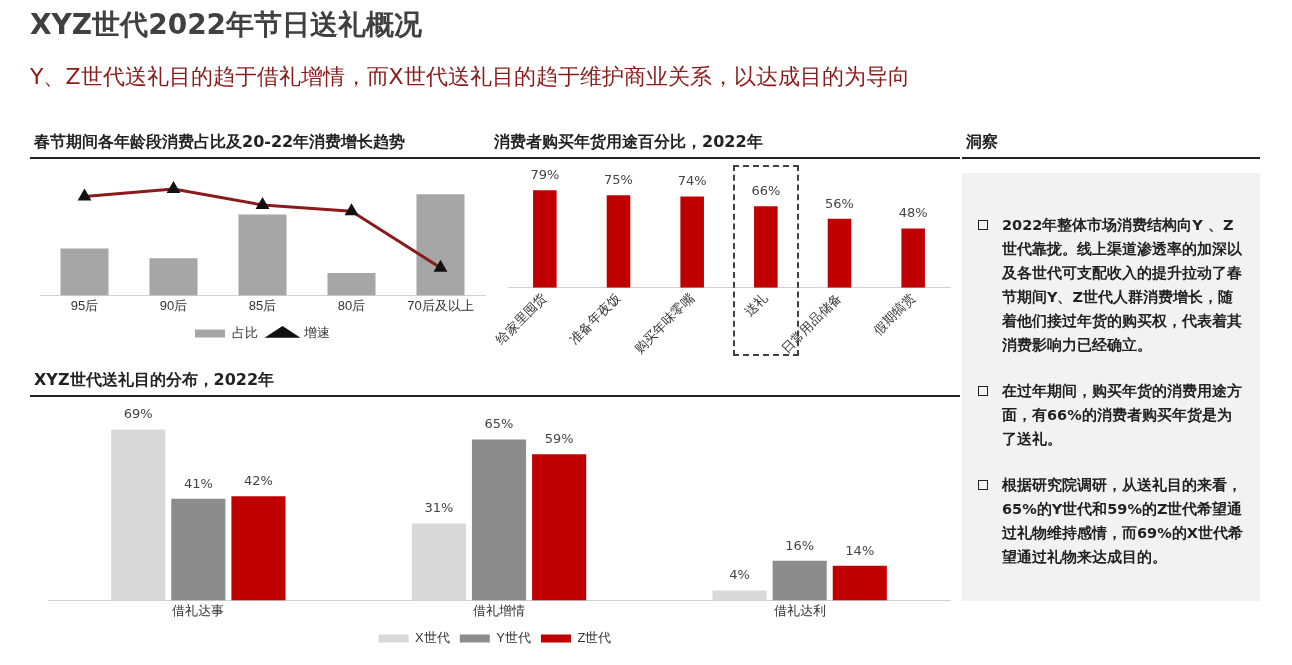 This screenshot has width=1292, height=665. Describe the element at coordinates (173, 305) in the screenshot. I see `x-tick-label: 90后` at that location.